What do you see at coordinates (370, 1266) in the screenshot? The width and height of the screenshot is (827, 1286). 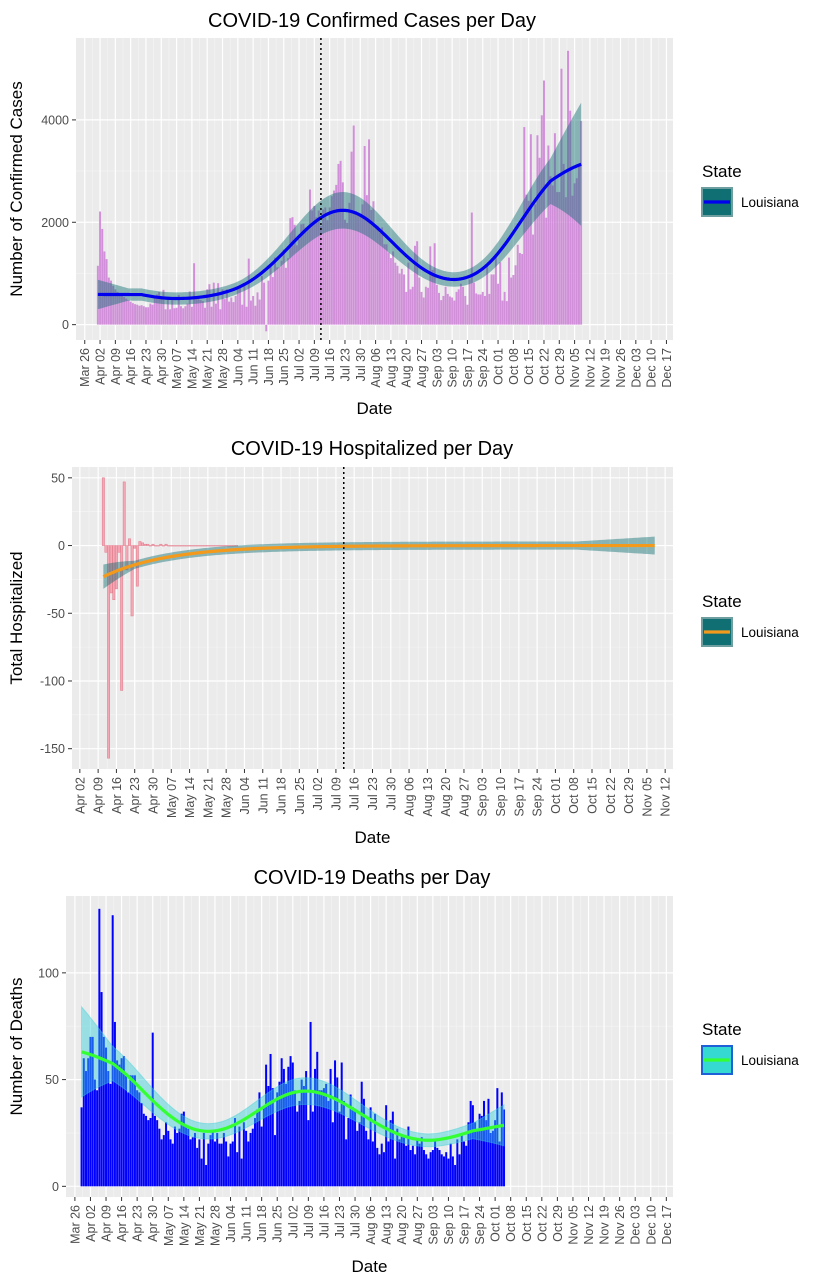 I see `x-axis-title: Date` at bounding box center [370, 1266].